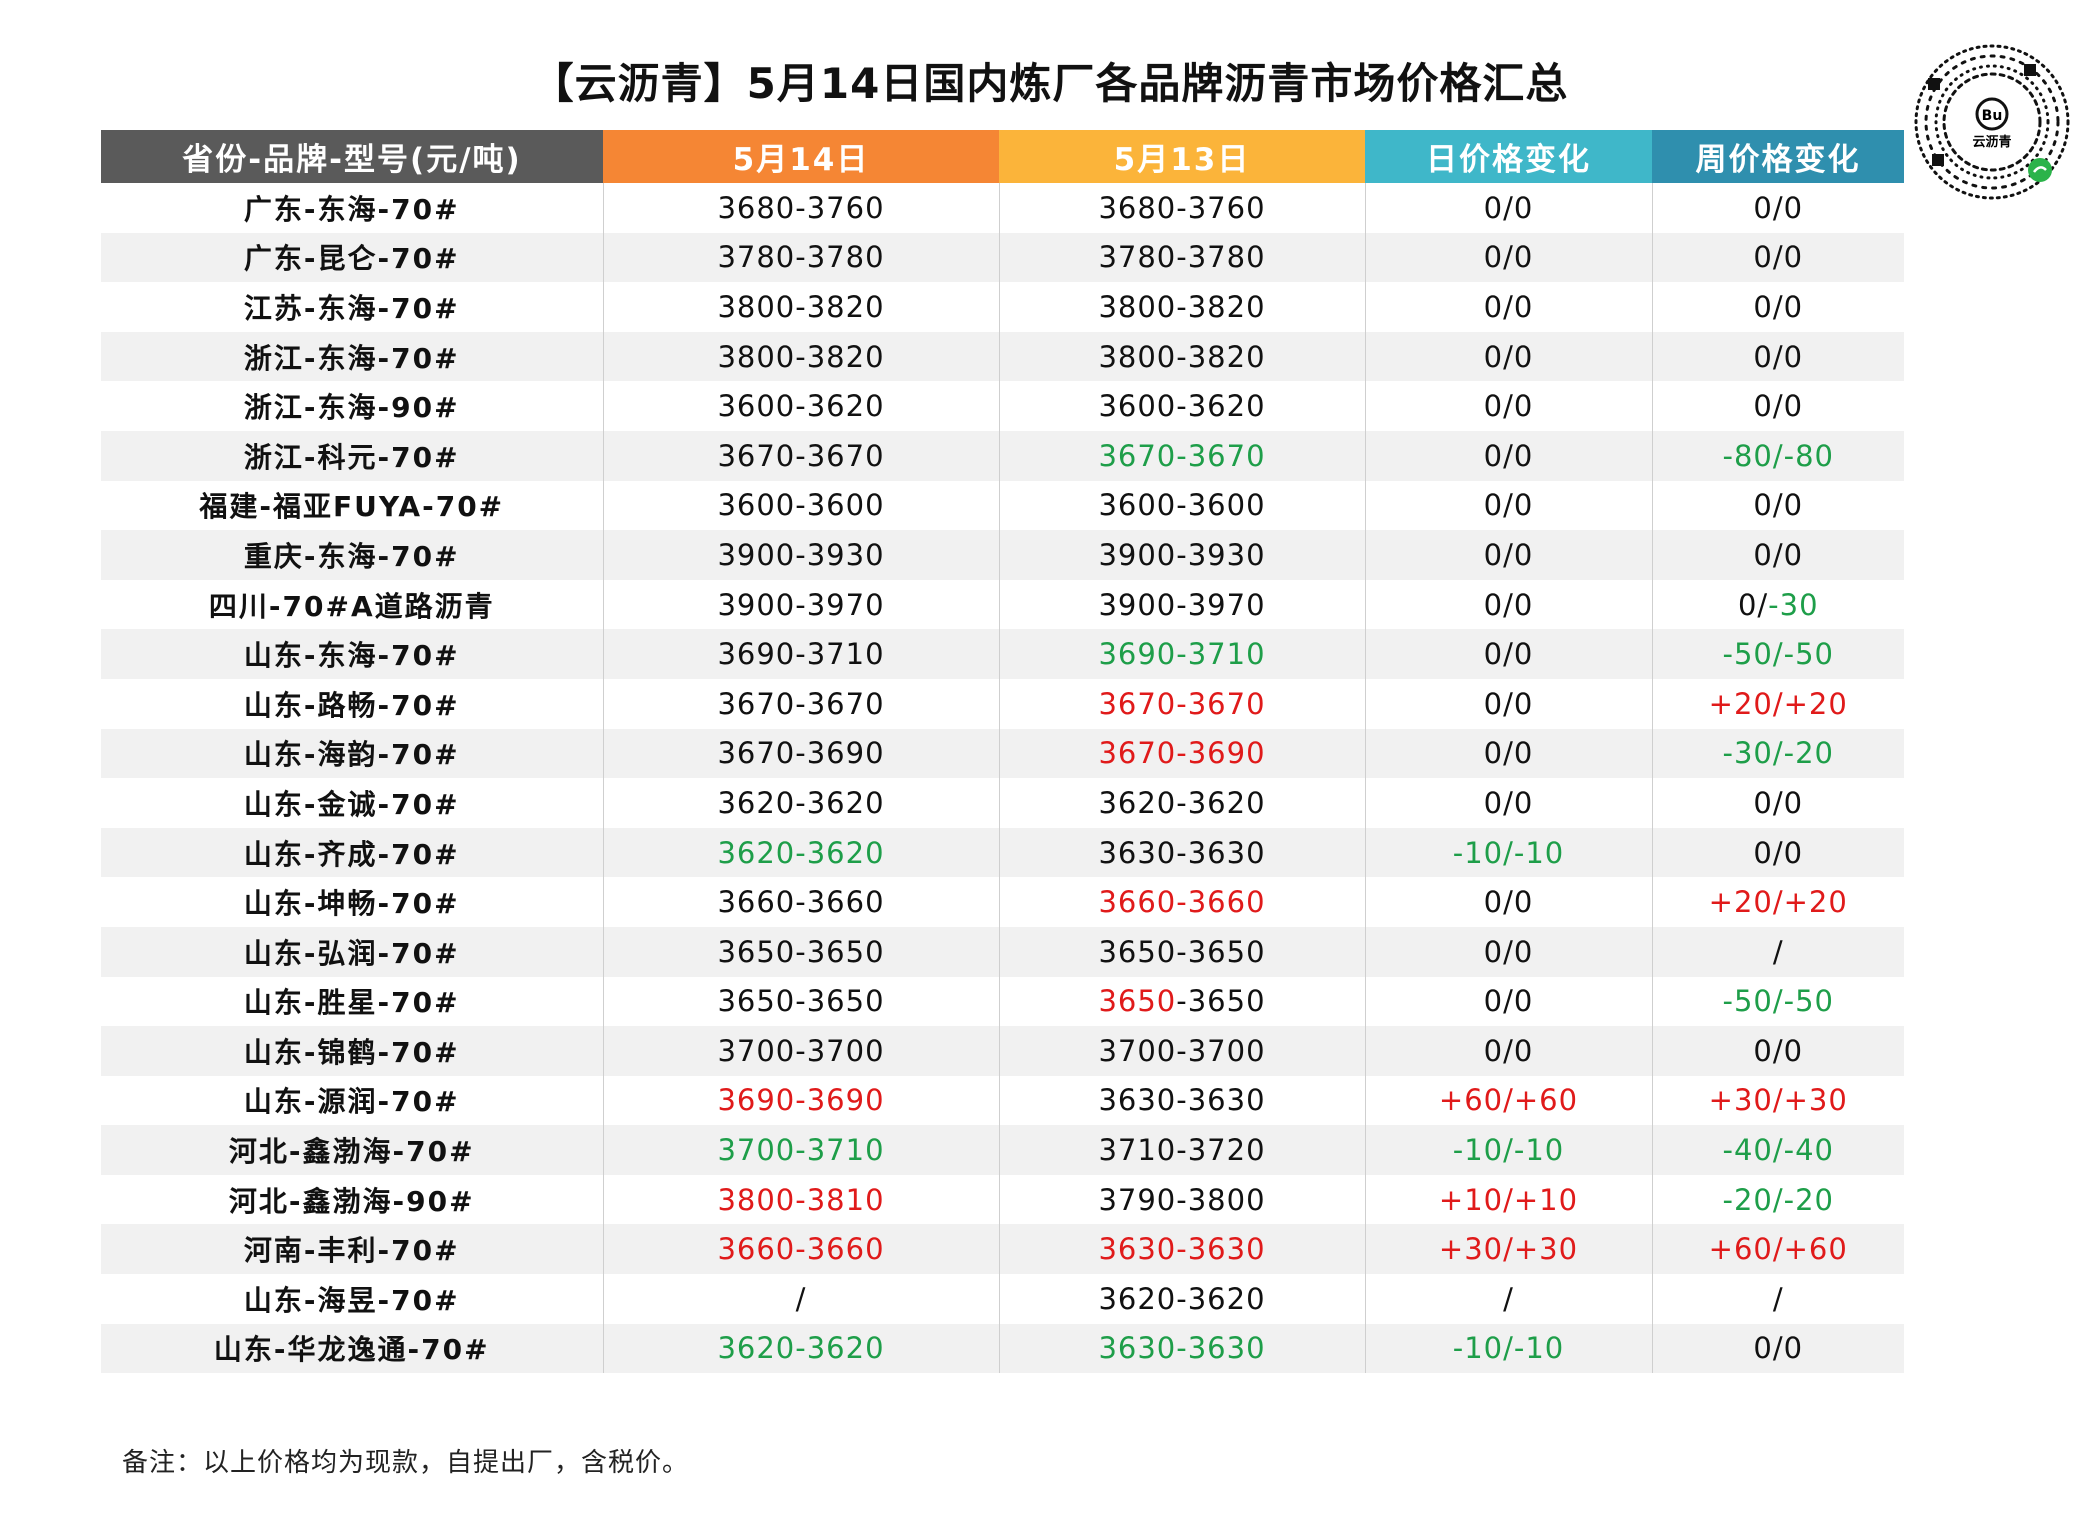 This screenshot has width=2079, height=1515. Describe the element at coordinates (352, 1150) in the screenshot. I see `product-name: 河北-鑫渤海-70#` at that location.